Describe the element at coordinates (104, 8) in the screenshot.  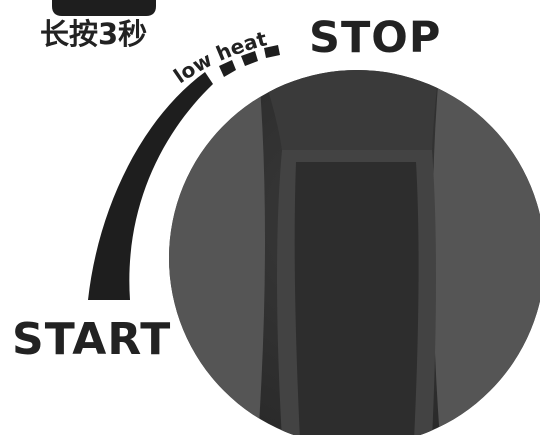
I see `hold-button-edge` at that location.